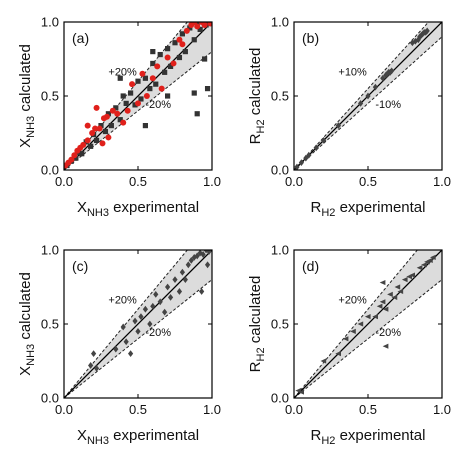 This screenshot has width=474, height=474. I want to click on x-tick-label: 0.5, so click(138, 409).